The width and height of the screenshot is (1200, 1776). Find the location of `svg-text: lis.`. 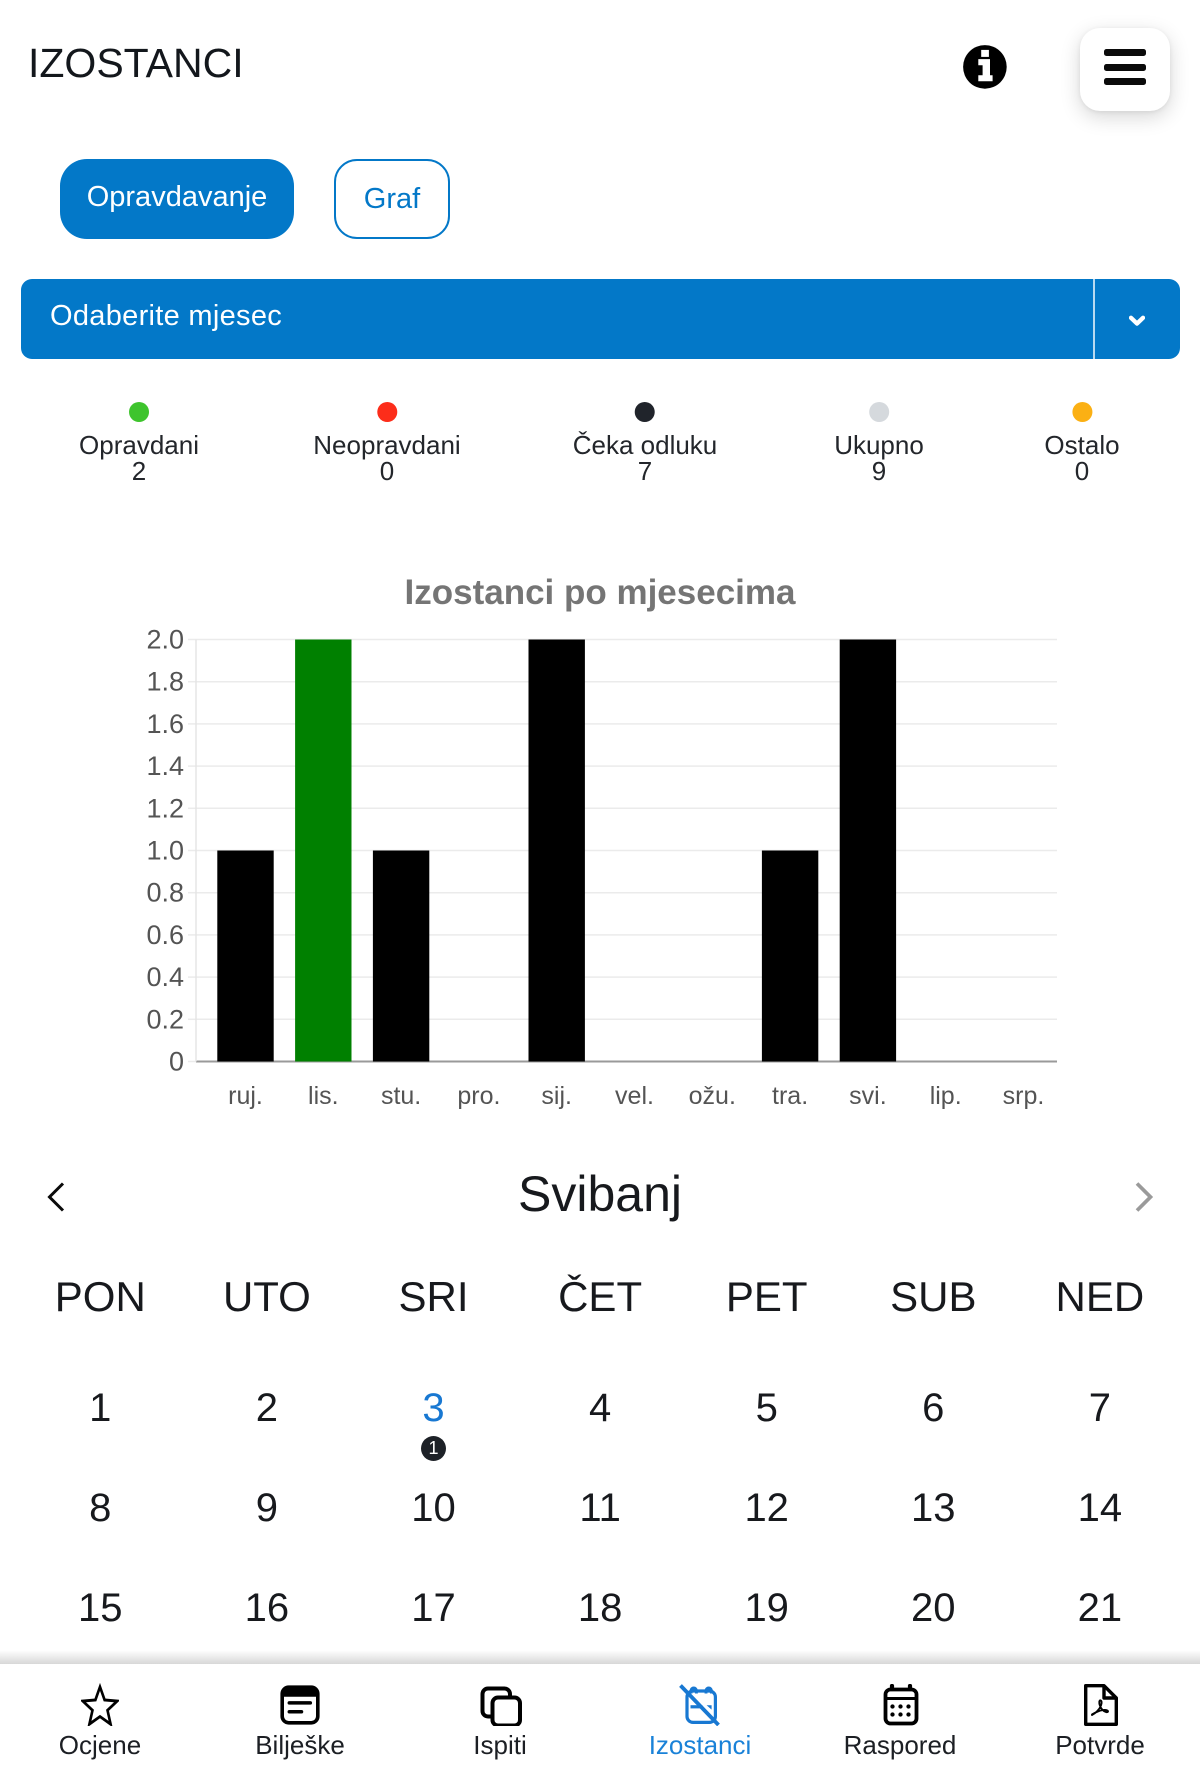

svg-text: lis. is located at coordinates (323, 1096).